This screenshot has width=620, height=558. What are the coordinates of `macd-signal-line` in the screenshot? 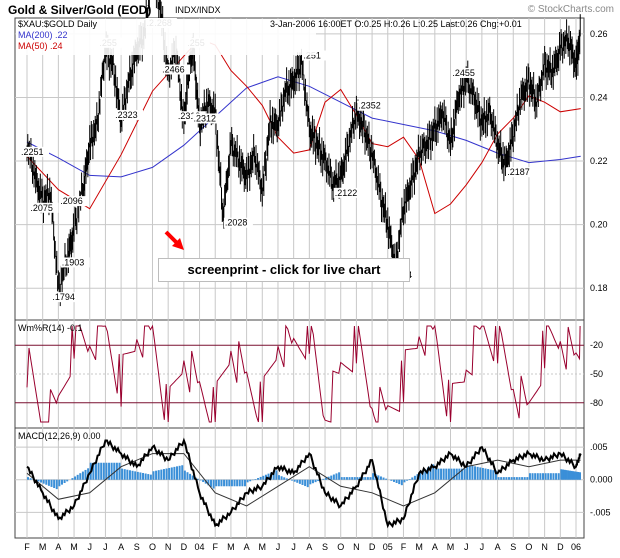 It's located at (303, 480).